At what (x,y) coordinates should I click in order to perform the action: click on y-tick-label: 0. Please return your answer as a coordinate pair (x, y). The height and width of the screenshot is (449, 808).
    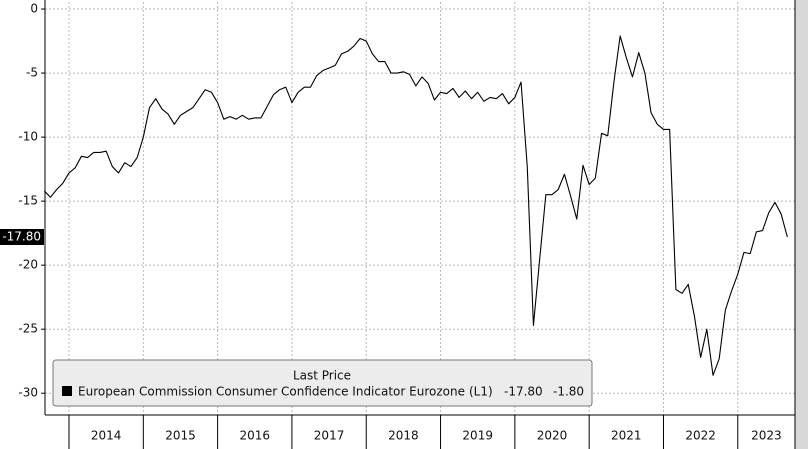
    Looking at the image, I should click on (34, 9).